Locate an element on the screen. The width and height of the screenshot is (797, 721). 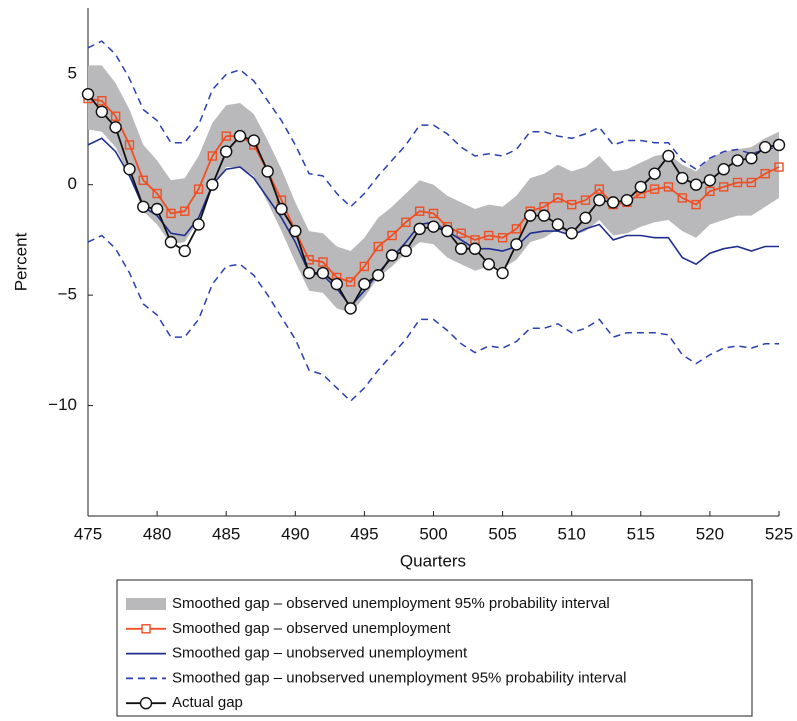
x-tick-label: 485 is located at coordinates (226, 533).